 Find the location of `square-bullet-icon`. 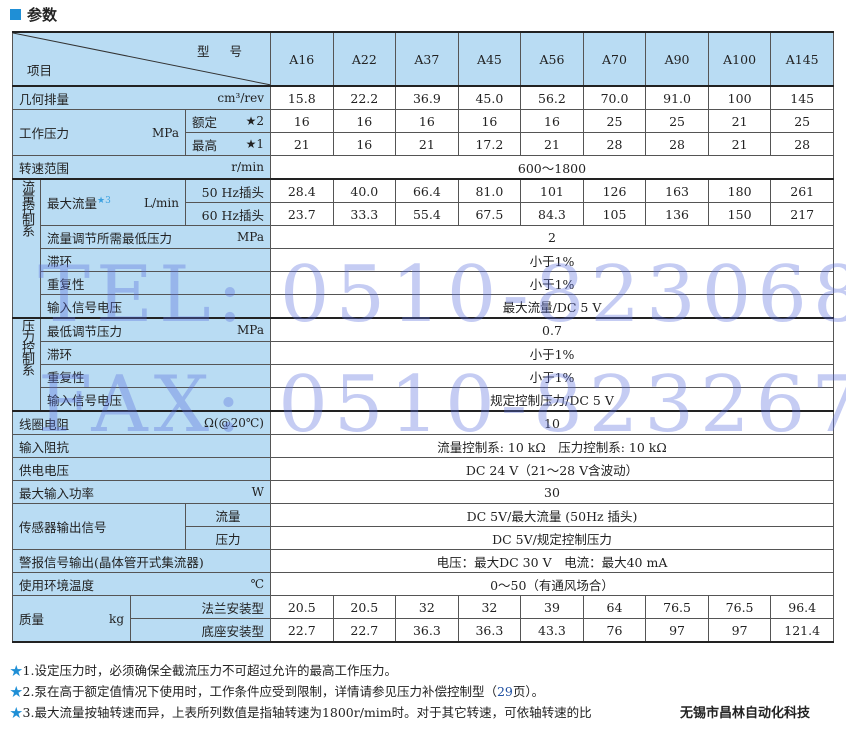

square-bullet-icon is located at coordinates (15, 14).